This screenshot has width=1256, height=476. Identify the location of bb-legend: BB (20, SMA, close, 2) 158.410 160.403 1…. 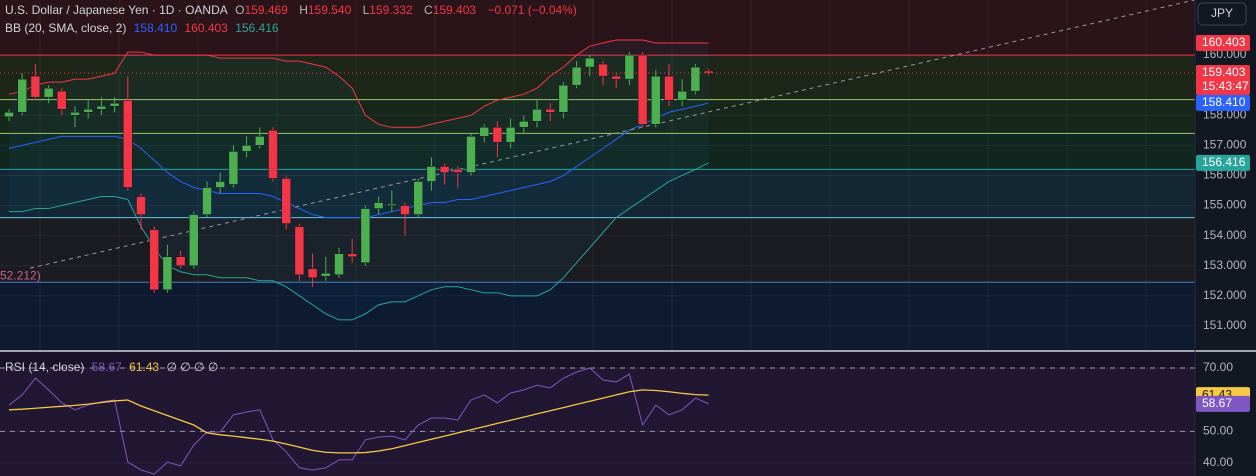
(144, 28).